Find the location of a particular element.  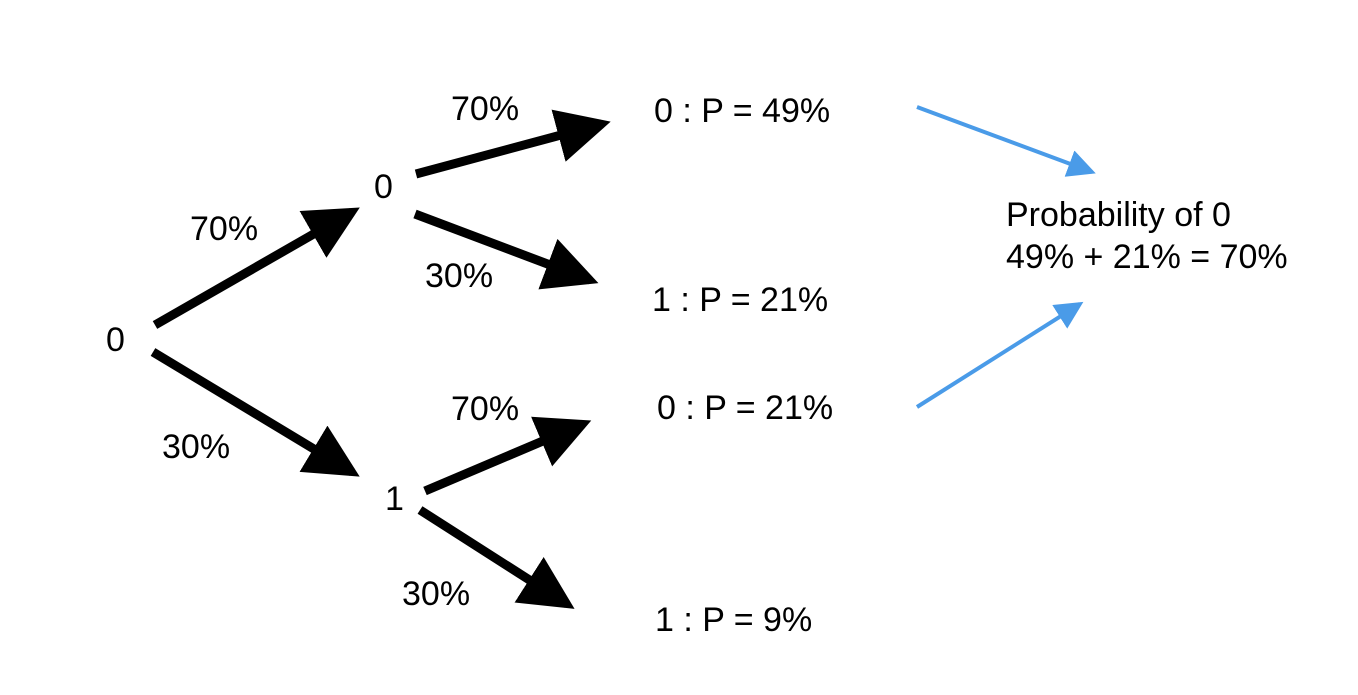

outcome-00: 0 : P = 49% is located at coordinates (742, 111).